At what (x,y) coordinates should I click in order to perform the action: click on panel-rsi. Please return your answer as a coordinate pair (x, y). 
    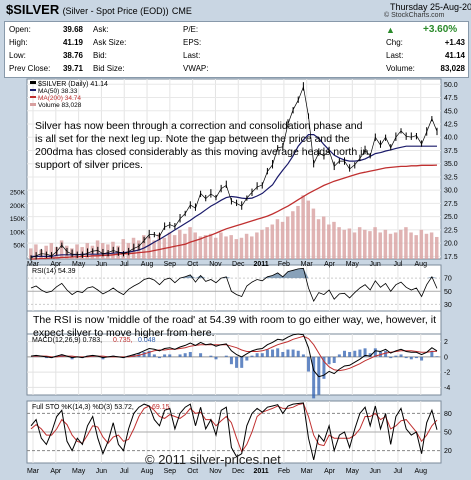
    Looking at the image, I should click on (234, 288).